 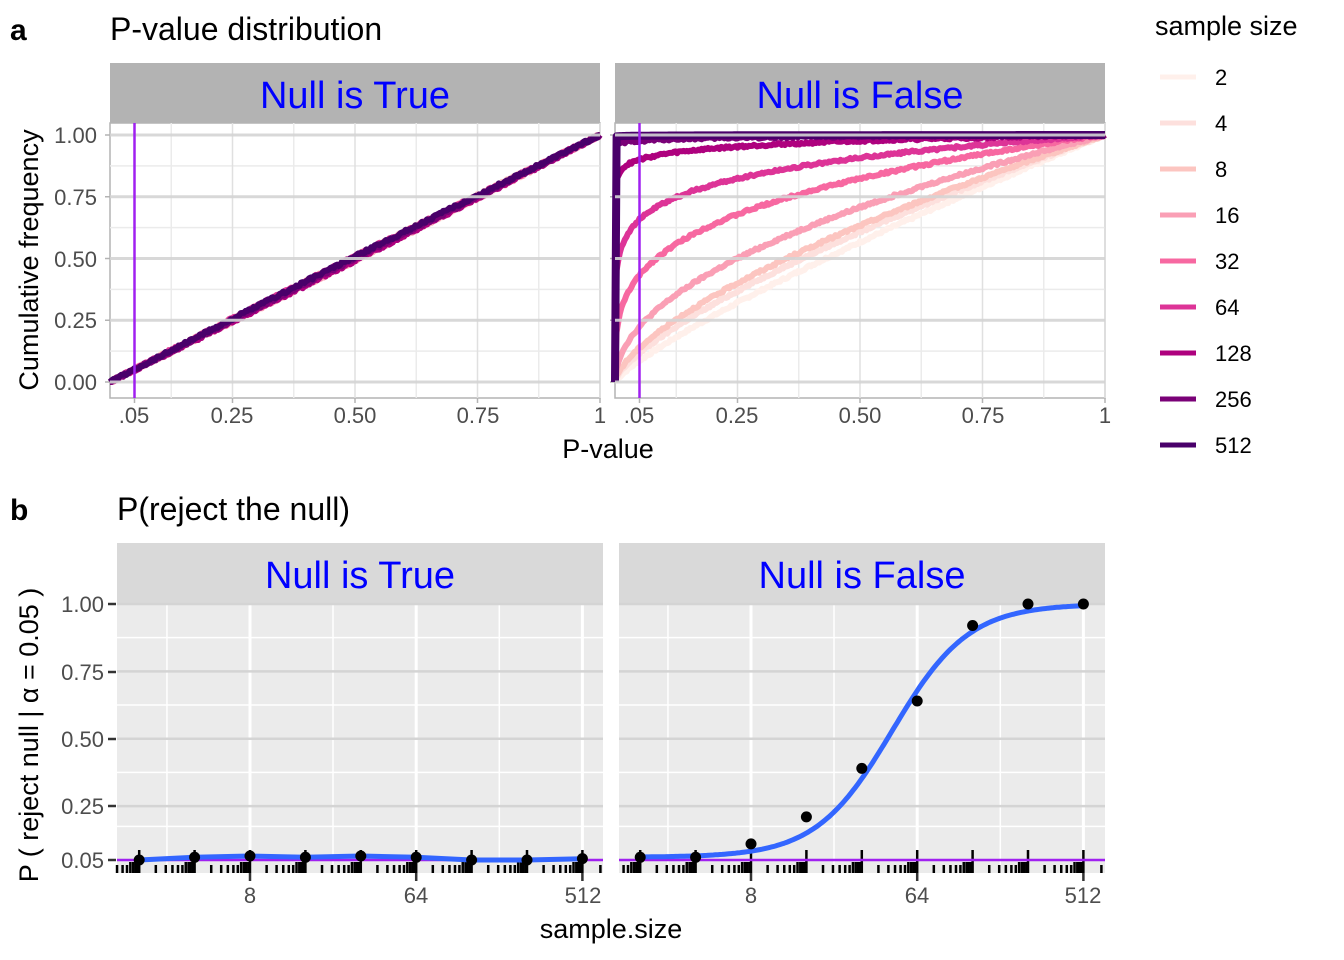 What do you see at coordinates (19, 510) in the screenshot?
I see `panel-b-letter: b` at bounding box center [19, 510].